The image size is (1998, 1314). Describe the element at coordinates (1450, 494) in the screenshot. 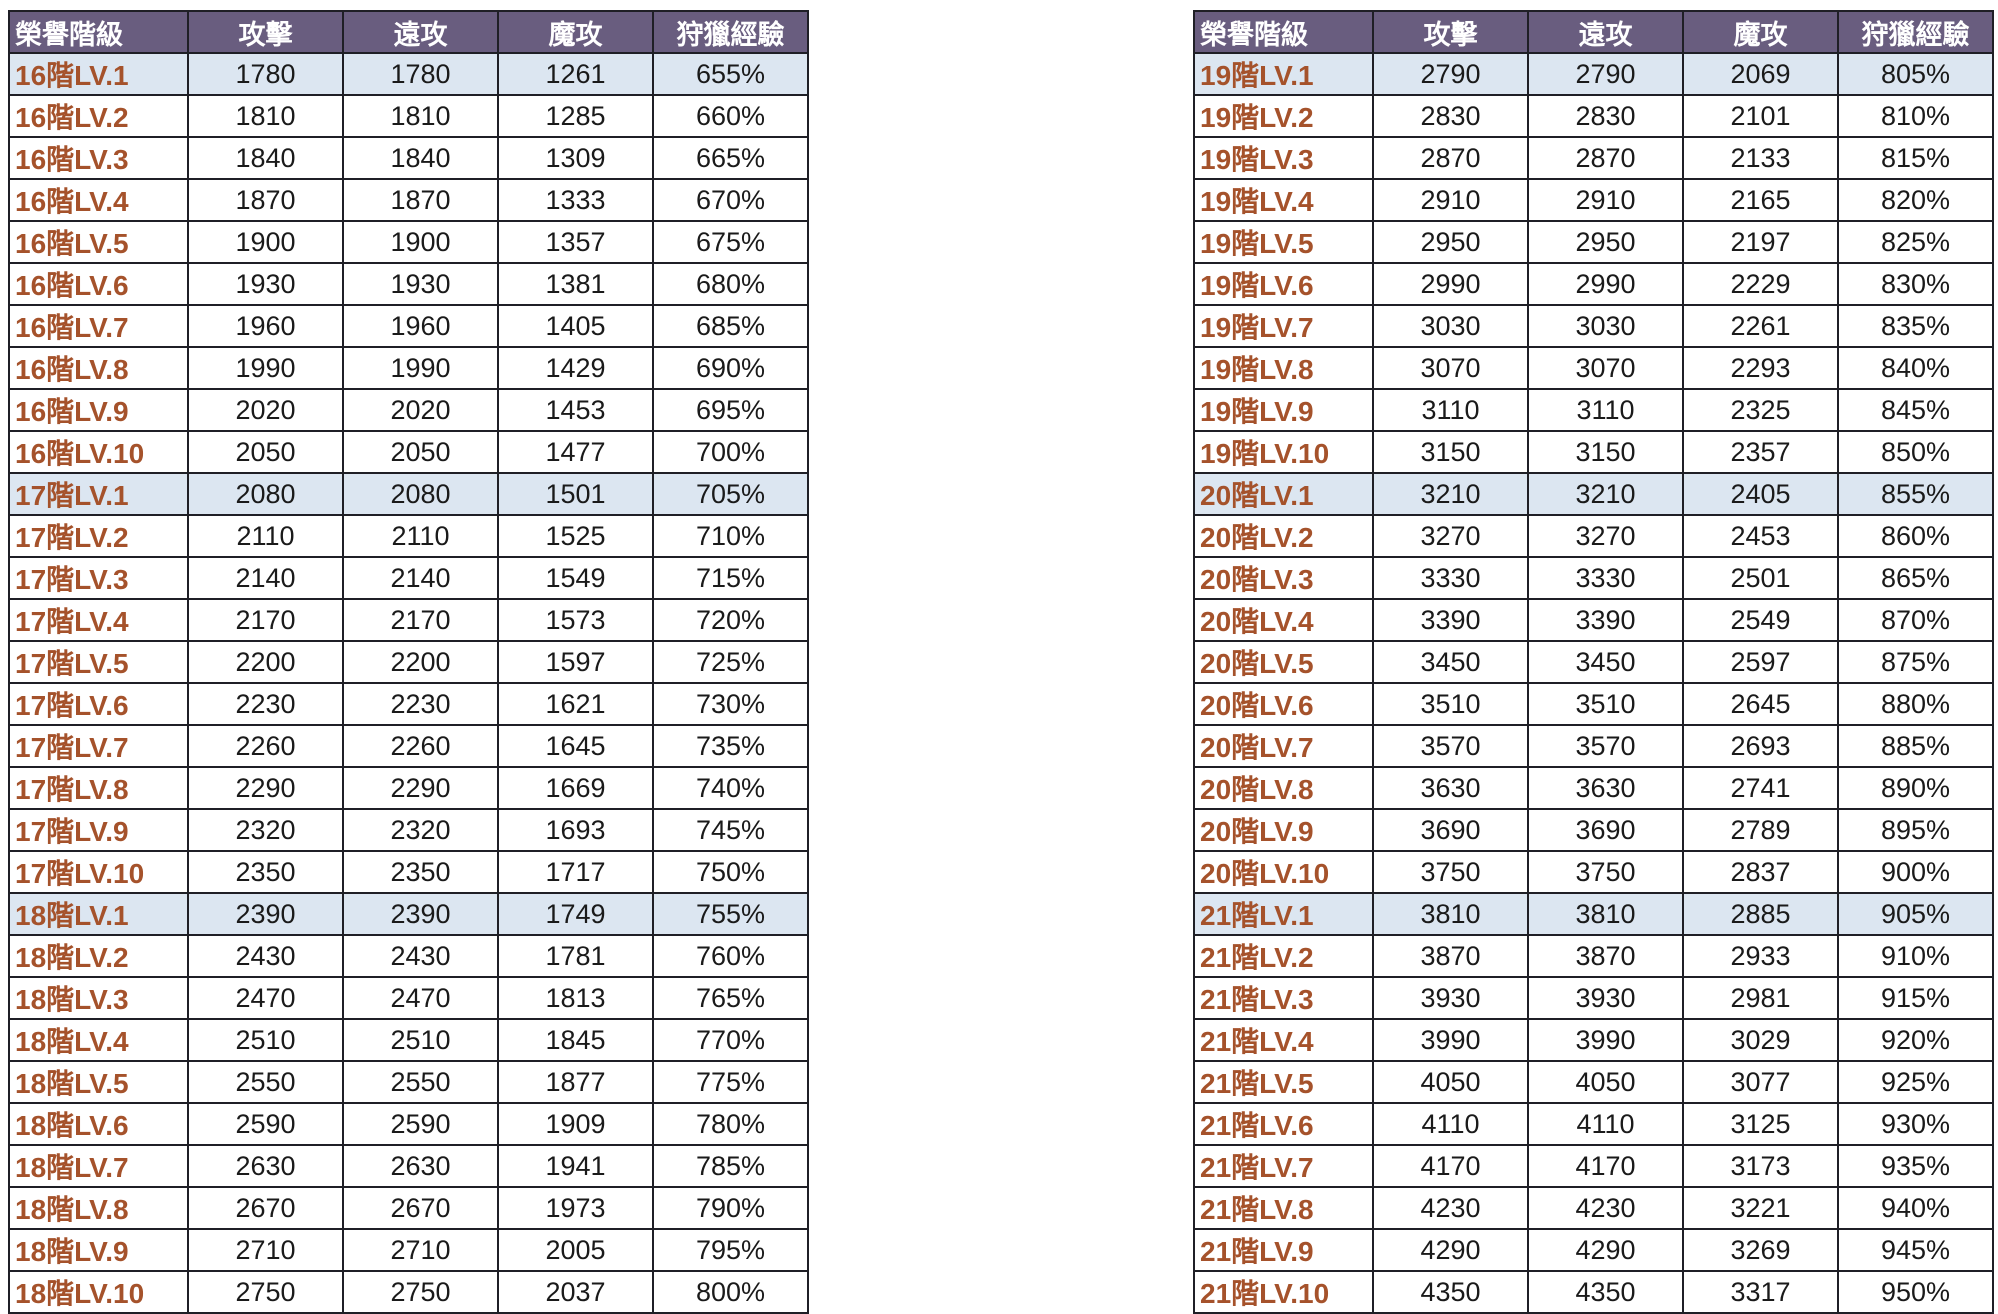

I see `attack-cell: 3210` at that location.